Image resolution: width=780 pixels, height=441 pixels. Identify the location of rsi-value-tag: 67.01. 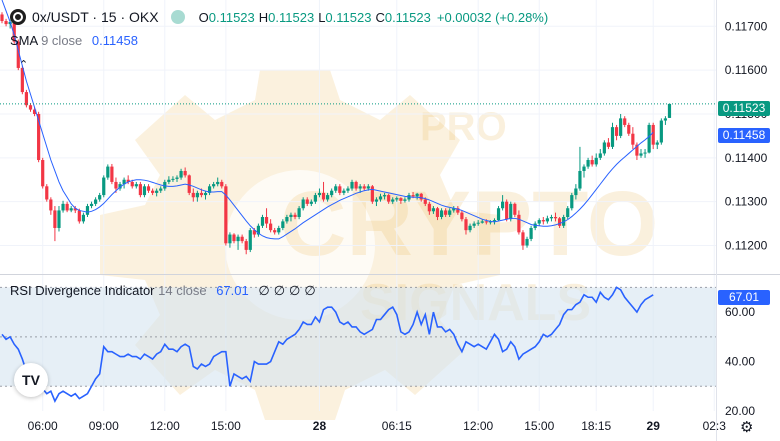
(744, 297).